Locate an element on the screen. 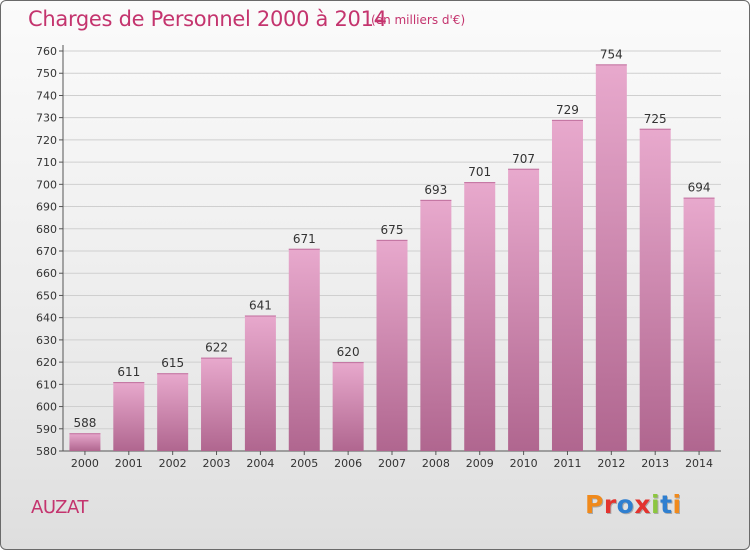 The image size is (750, 550). x-tick-label: 2001 is located at coordinates (129, 463).